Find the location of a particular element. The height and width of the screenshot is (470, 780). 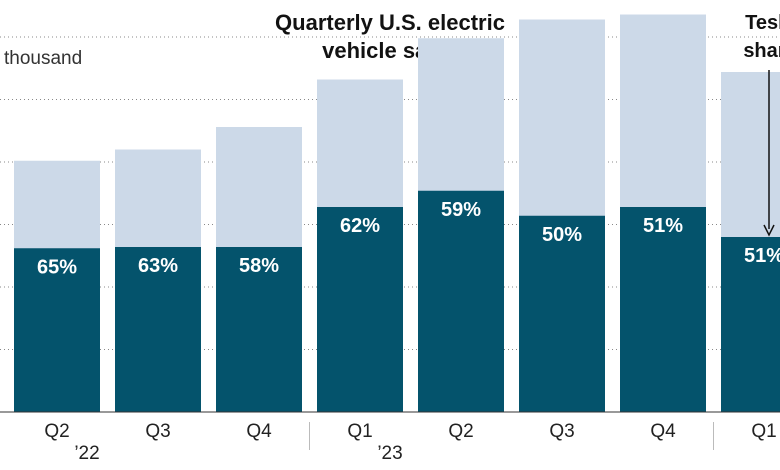

tesla-share-label-2: 58% is located at coordinates (259, 266).